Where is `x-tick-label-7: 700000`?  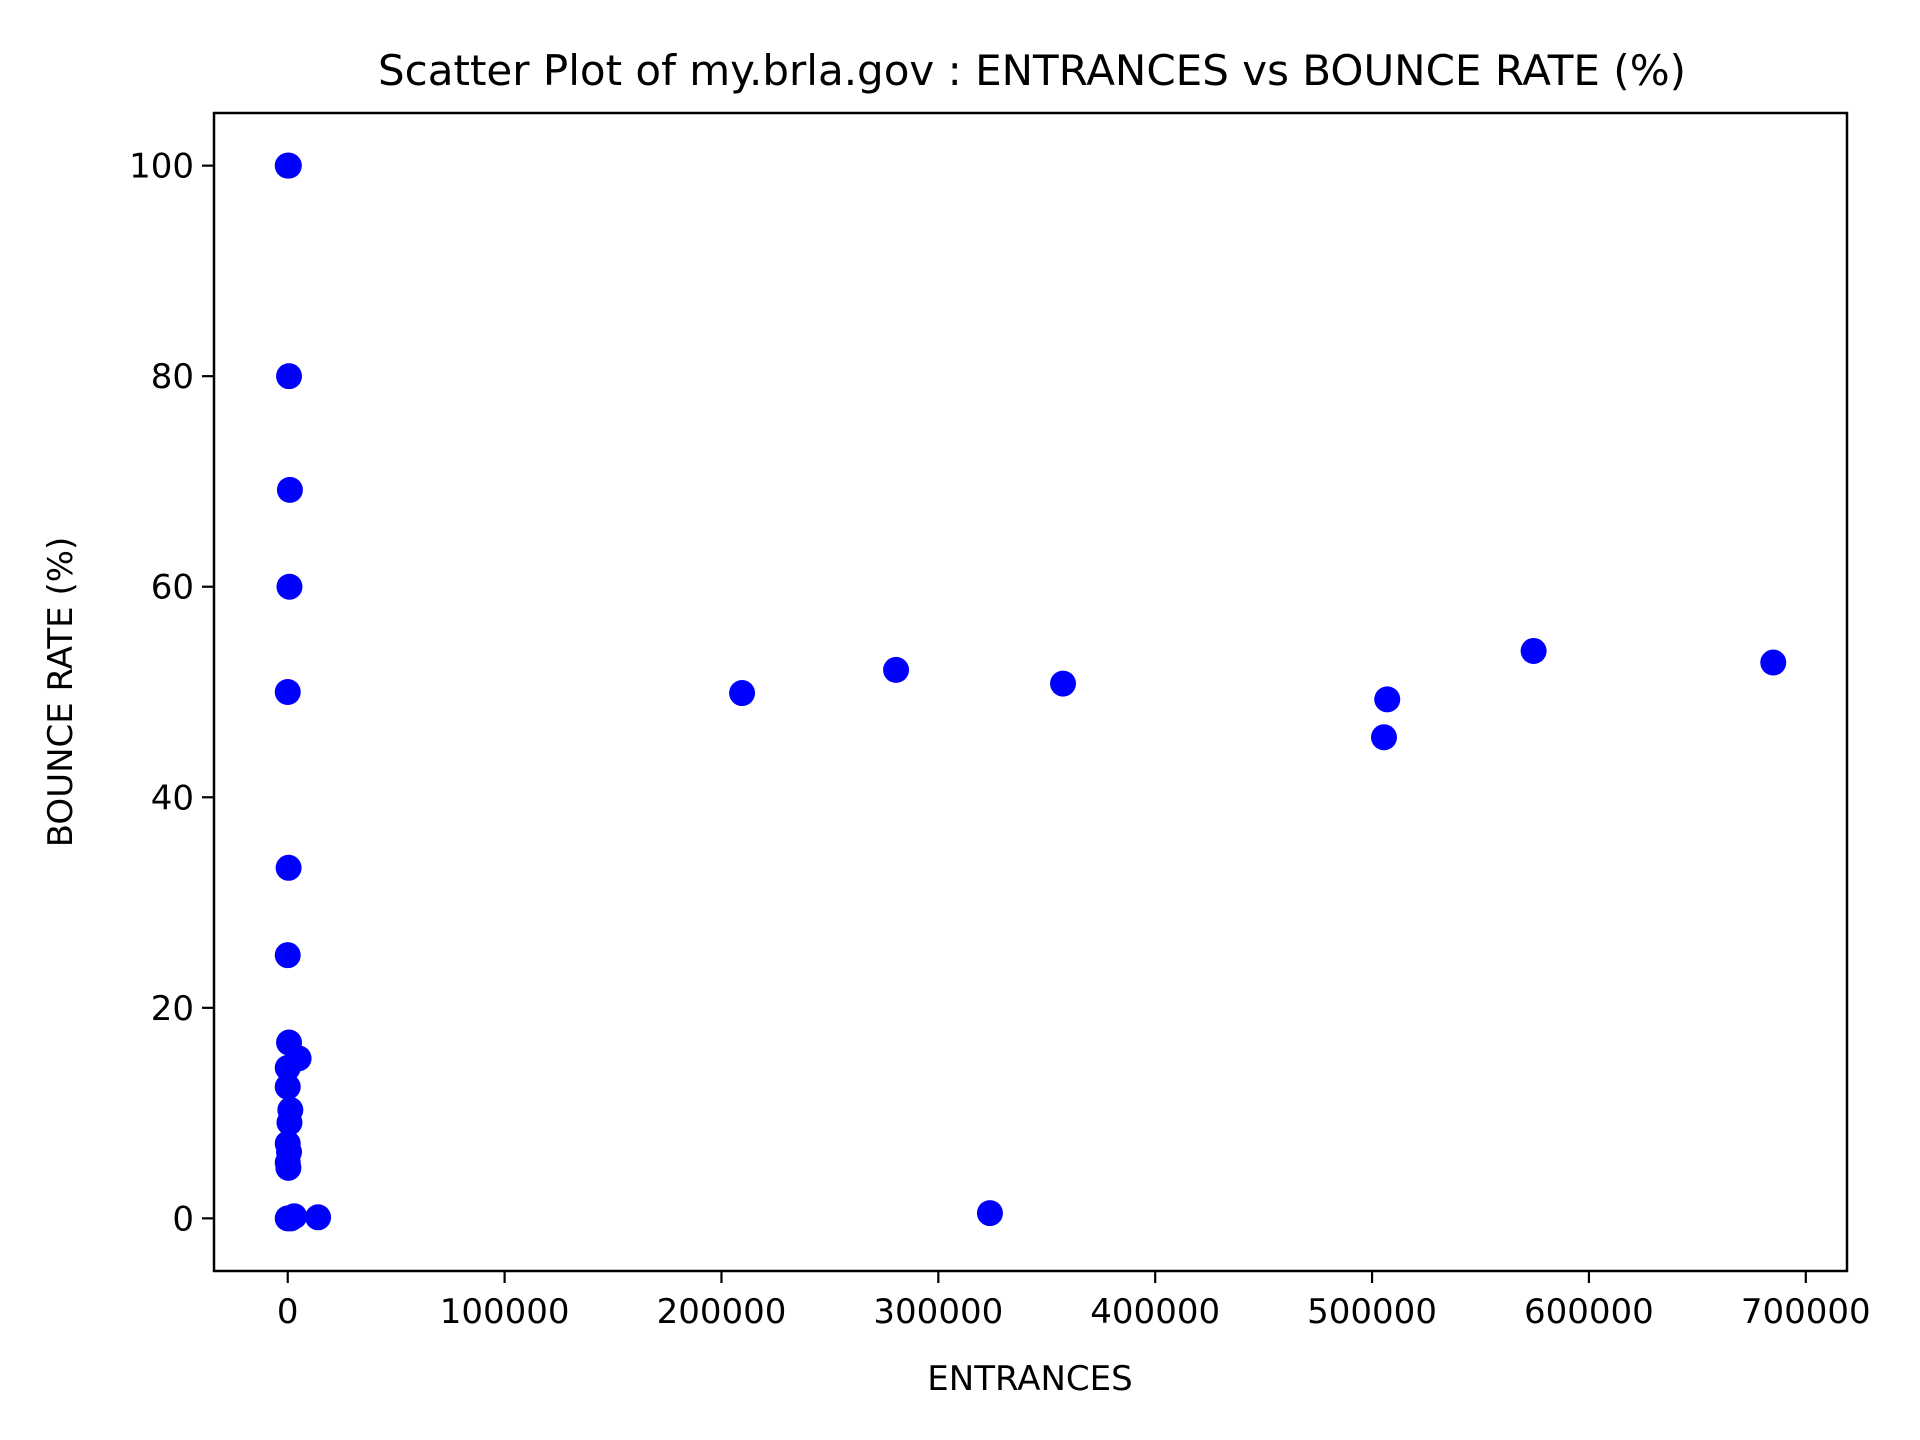 x-tick-label-7: 700000 is located at coordinates (1806, 1312).